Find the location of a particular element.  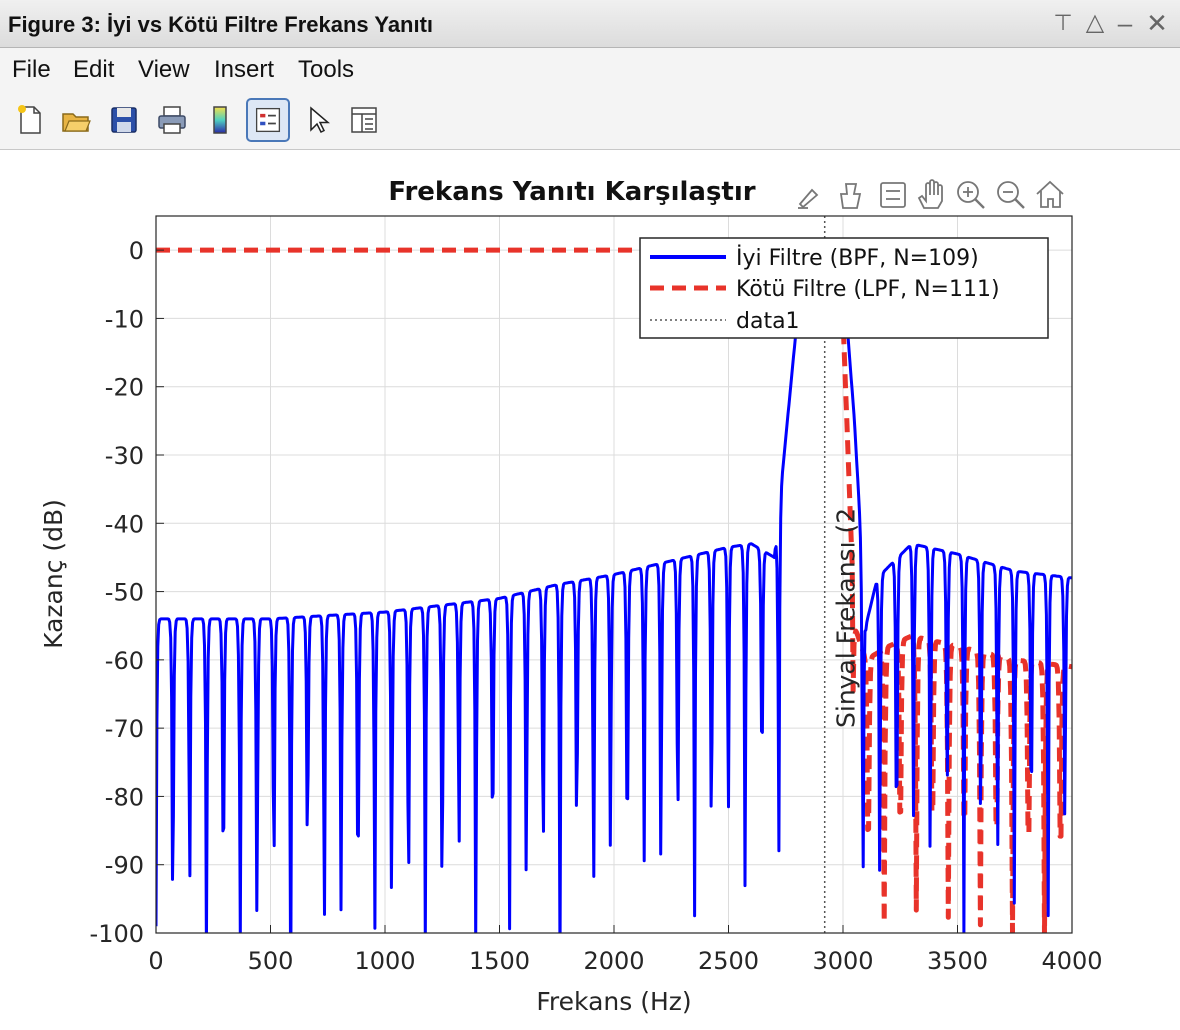

minimize-icon: – is located at coordinates (1125, 23).